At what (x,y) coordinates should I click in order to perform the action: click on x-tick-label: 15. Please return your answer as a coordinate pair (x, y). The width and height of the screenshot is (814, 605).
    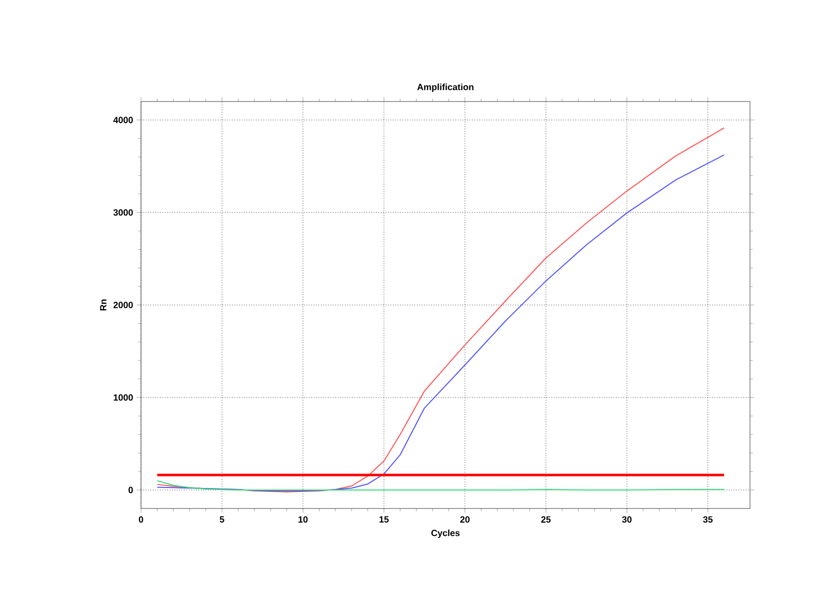
    Looking at the image, I should click on (384, 519).